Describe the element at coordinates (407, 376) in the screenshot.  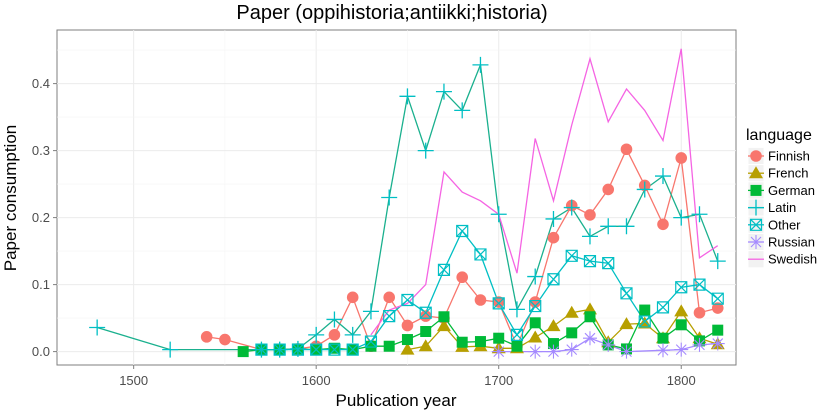
I see `x-axis-ticks: 1500 1600 1700 1800` at that location.